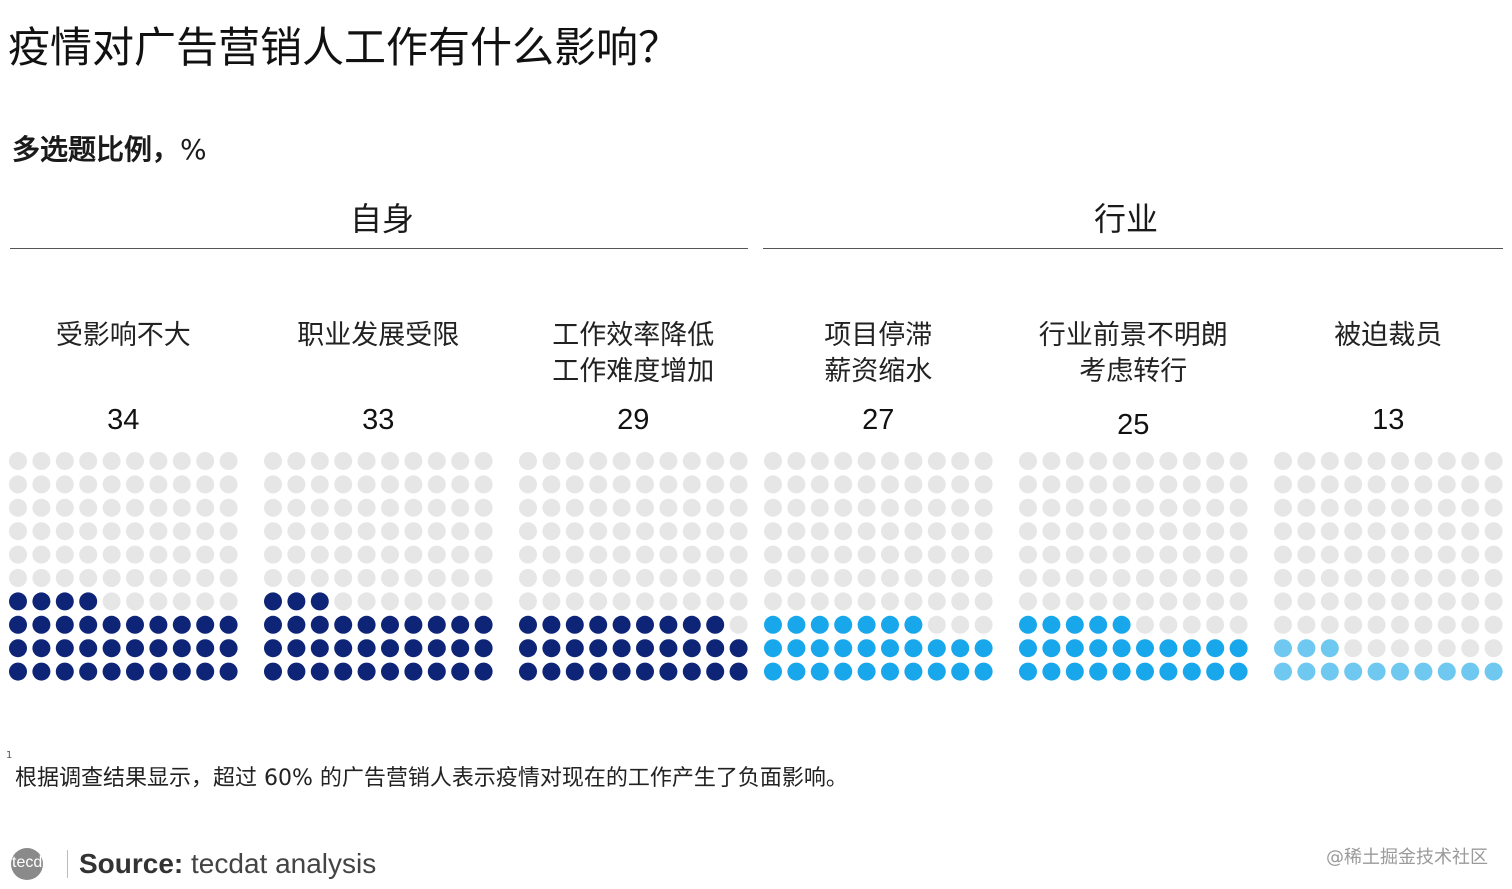 The width and height of the screenshot is (1512, 889). I want to click on category-value: 27, so click(878, 420).